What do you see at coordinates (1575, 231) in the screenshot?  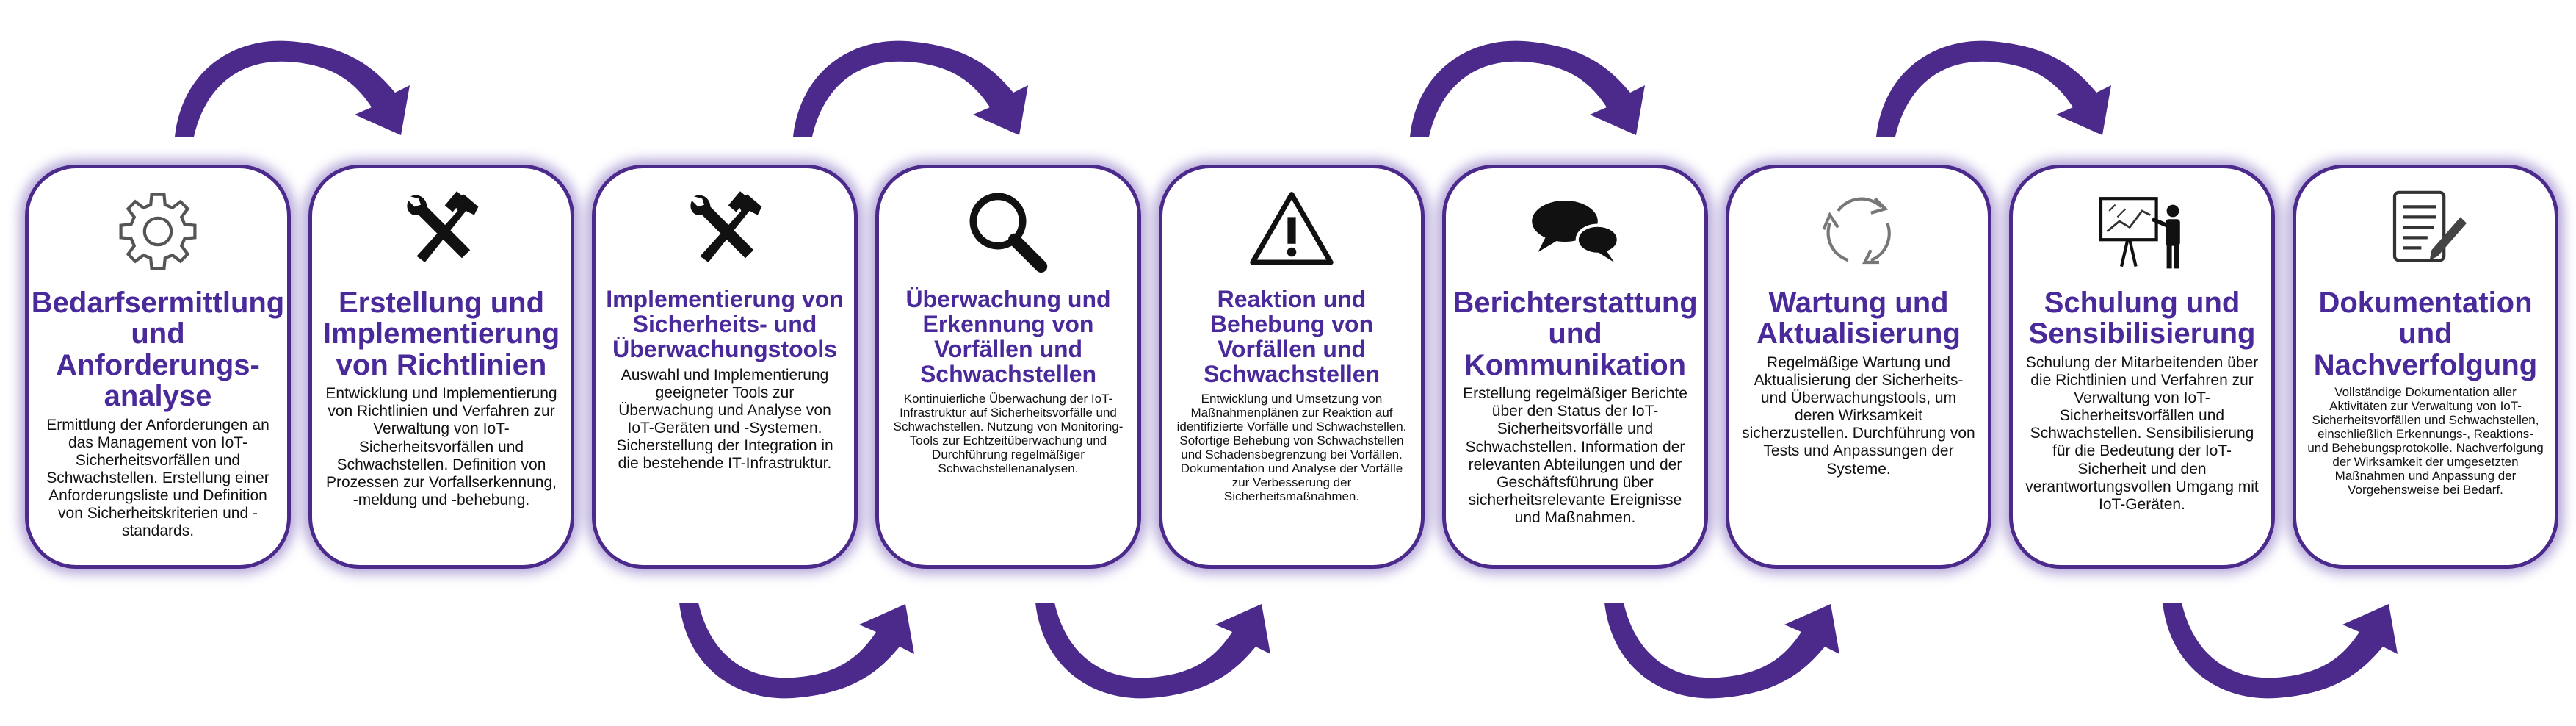 I see `speech-bubbles-icon` at bounding box center [1575, 231].